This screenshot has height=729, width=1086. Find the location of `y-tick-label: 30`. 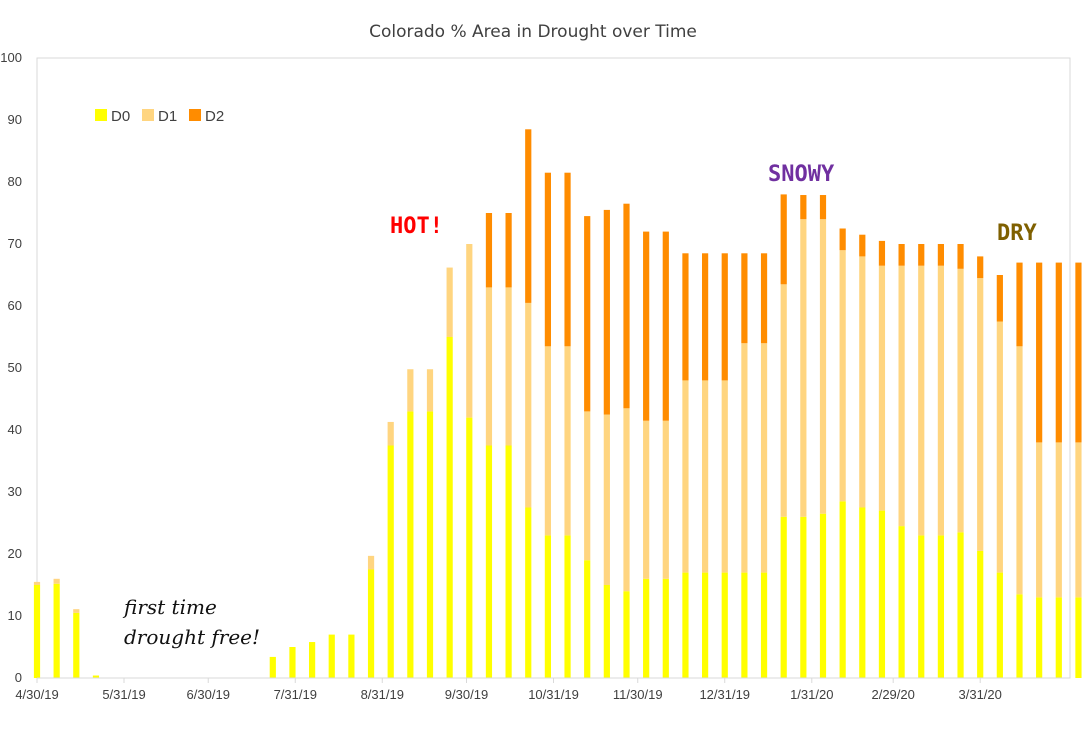

y-tick-label: 30 is located at coordinates (15, 491).